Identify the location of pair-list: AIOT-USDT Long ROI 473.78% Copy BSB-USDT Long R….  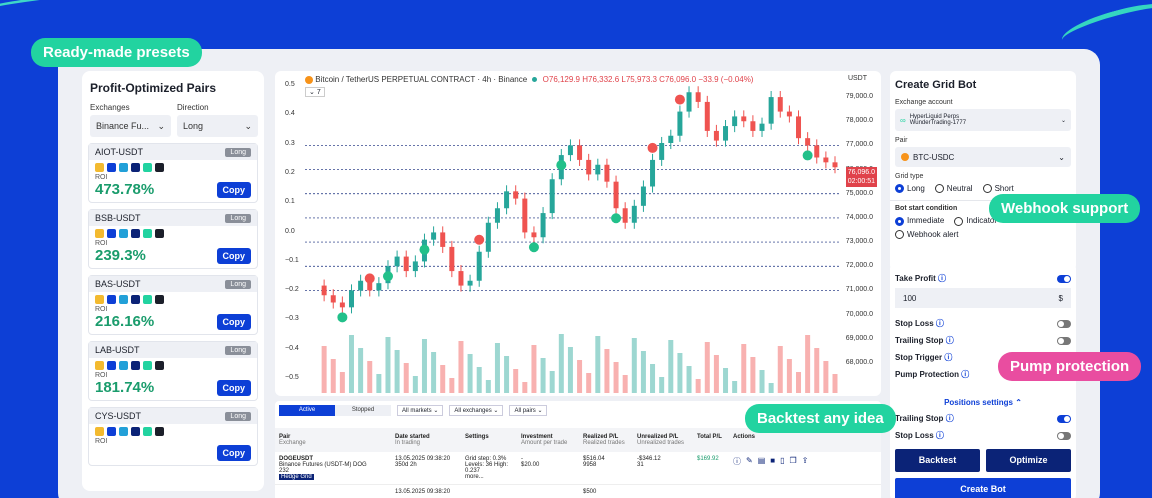
(173, 304).